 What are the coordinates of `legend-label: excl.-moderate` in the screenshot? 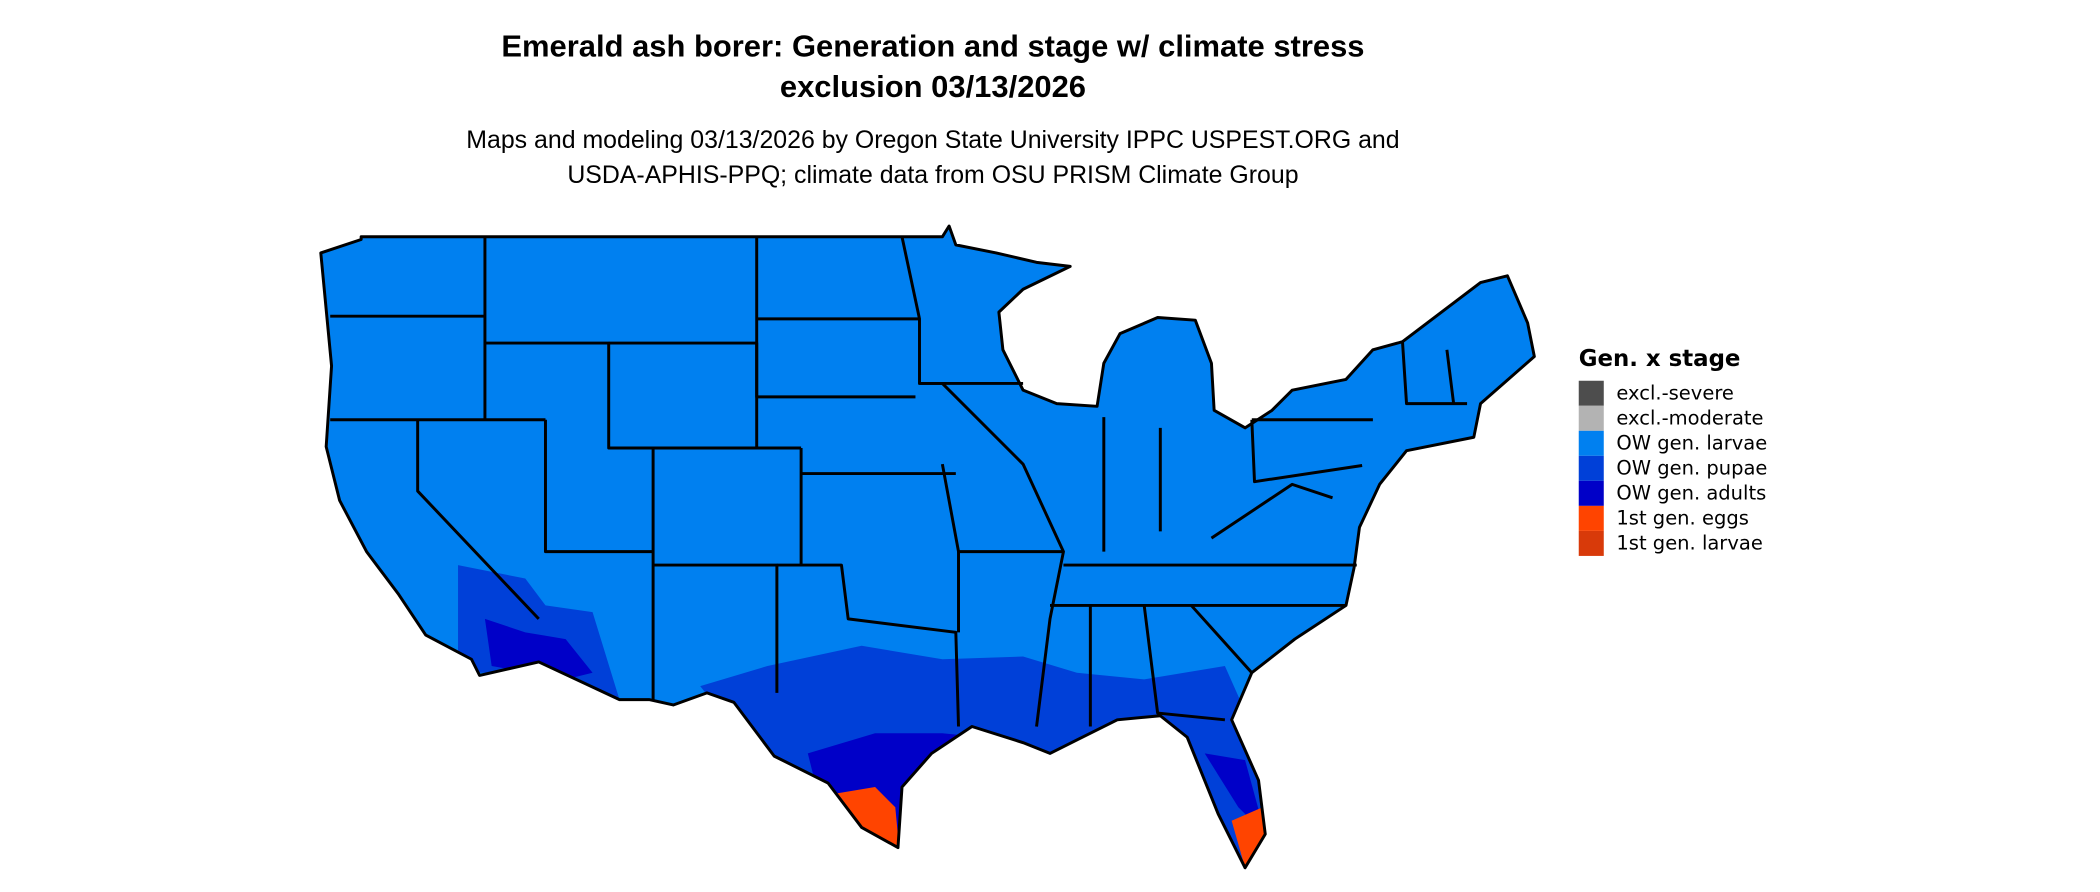 It's located at (1689, 418).